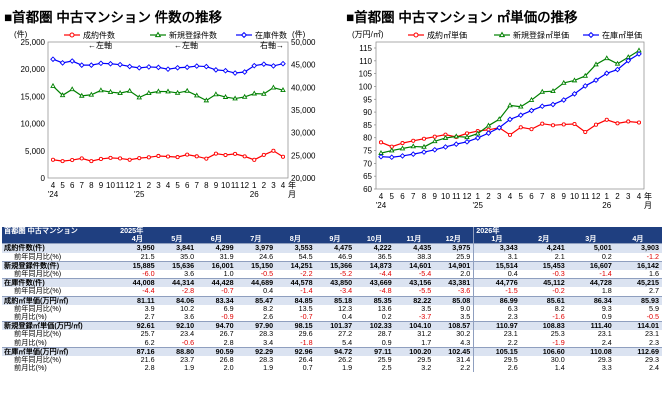 Image resolution: width=664 pixels, height=402 pixels. I want to click on x-tick-label: 1, so click(607, 196).